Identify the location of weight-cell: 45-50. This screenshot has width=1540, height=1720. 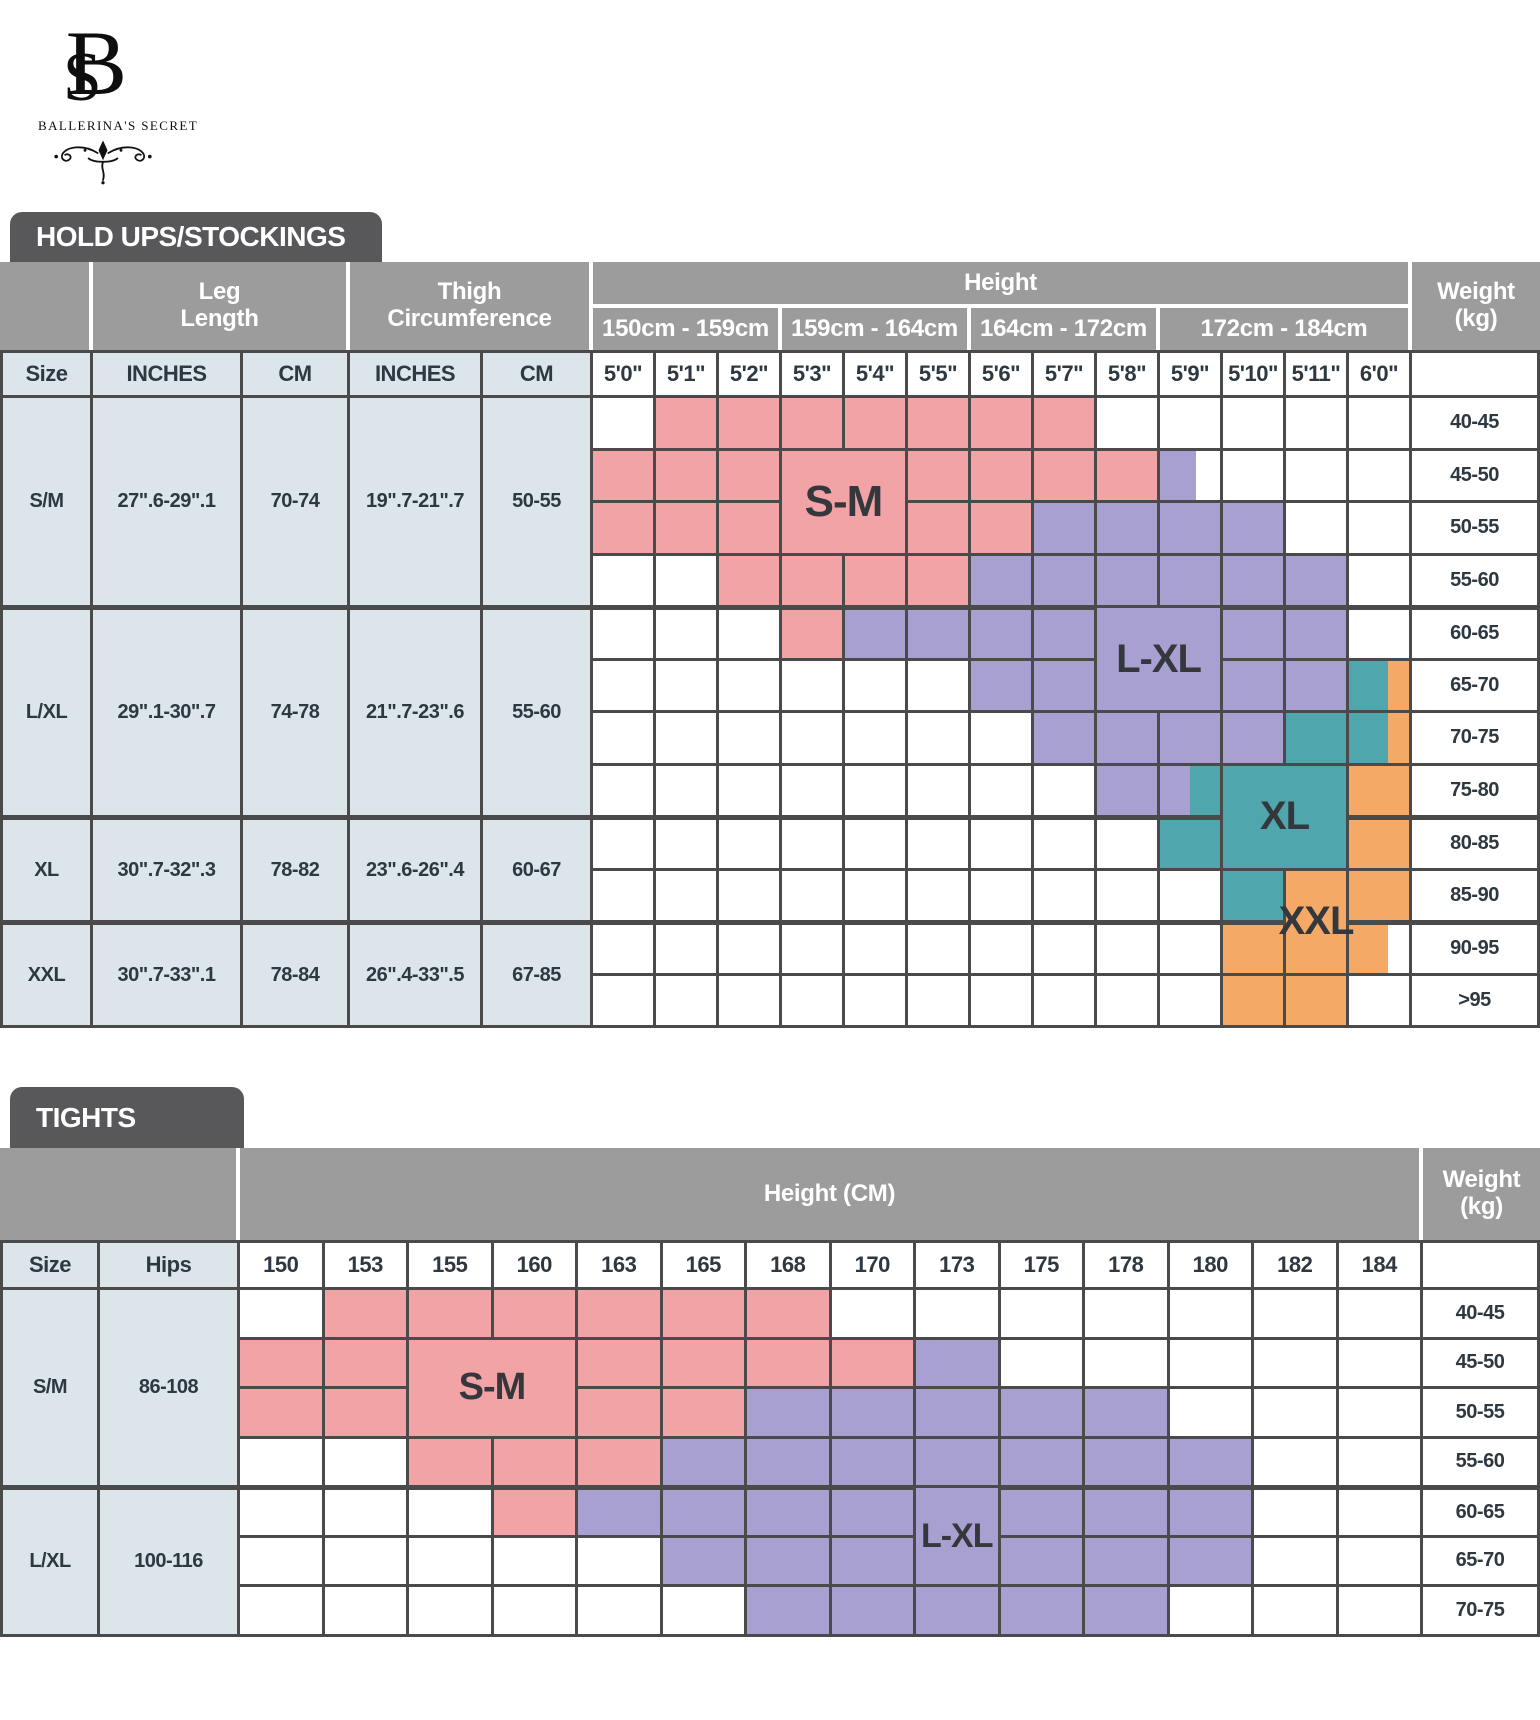
(1476, 476).